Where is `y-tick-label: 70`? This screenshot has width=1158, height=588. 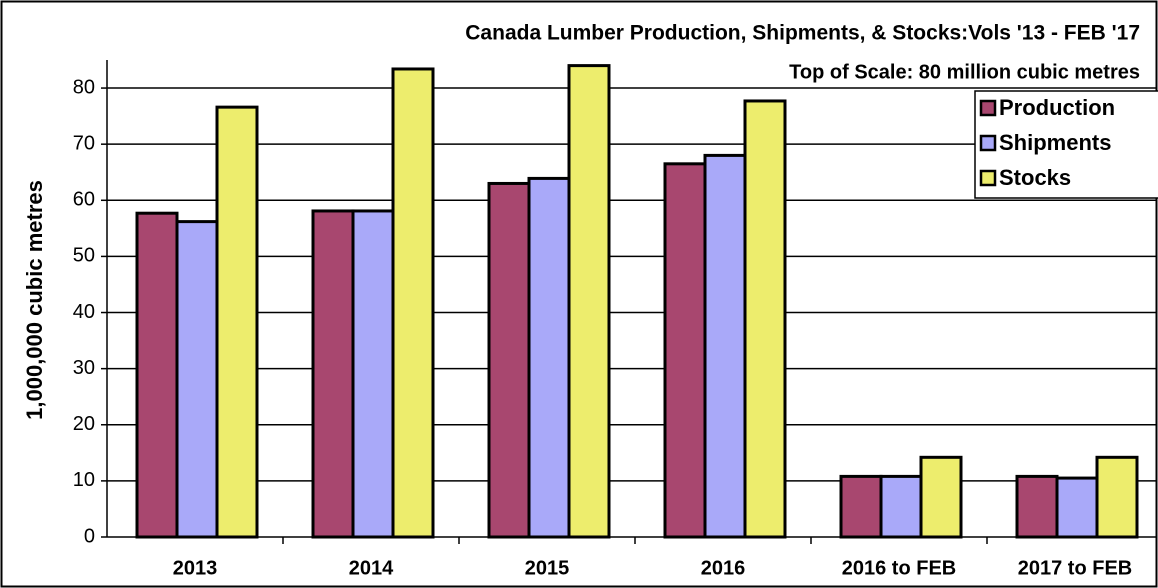
y-tick-label: 70 is located at coordinates (84, 143).